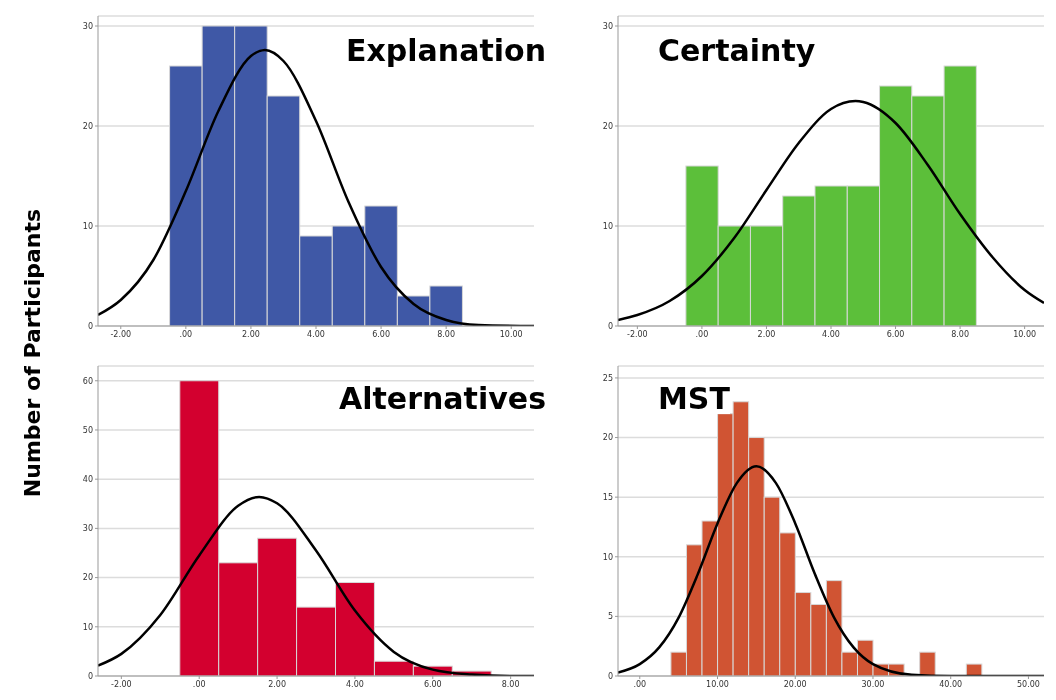 The image size is (1056, 700). Describe the element at coordinates (445, 50) in the screenshot. I see `text: Explanation` at that location.